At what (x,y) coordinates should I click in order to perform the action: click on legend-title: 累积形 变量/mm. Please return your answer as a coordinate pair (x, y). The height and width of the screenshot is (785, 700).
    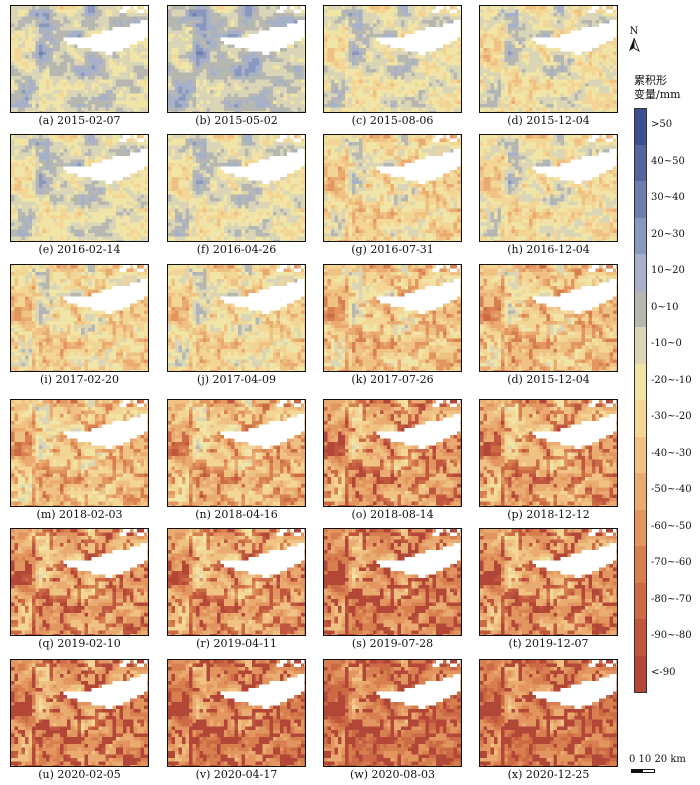
    Looking at the image, I should click on (667, 88).